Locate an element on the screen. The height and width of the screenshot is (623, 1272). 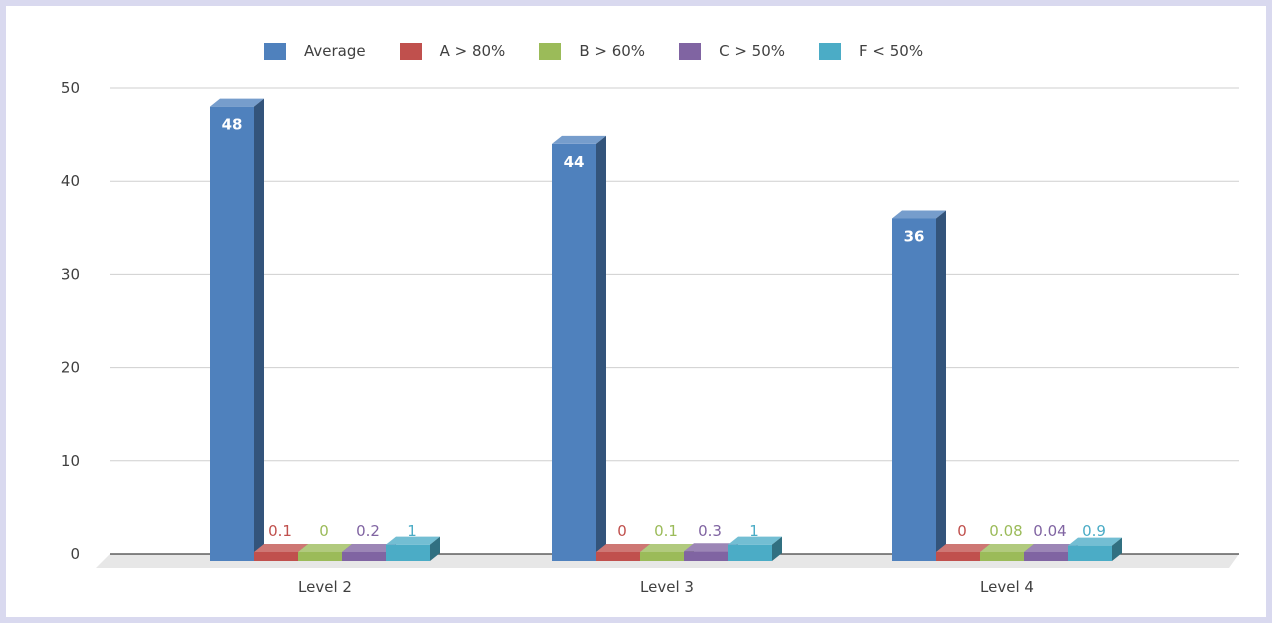
legend-item-c: C > 50% is located at coordinates (732, 51).